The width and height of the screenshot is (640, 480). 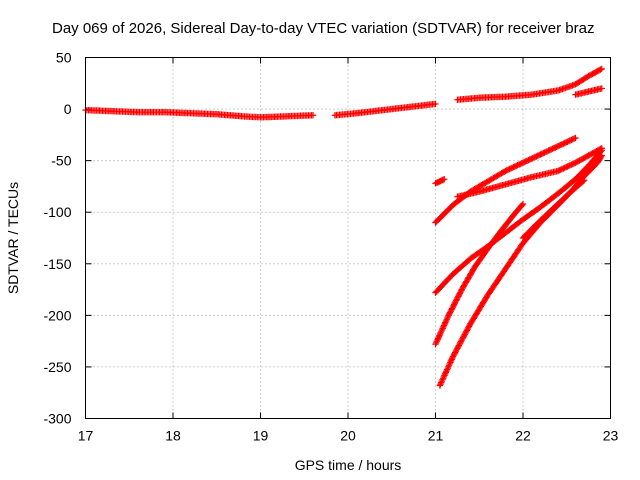 What do you see at coordinates (348, 465) in the screenshot?
I see `x-axis-label: GPS time / hours` at bounding box center [348, 465].